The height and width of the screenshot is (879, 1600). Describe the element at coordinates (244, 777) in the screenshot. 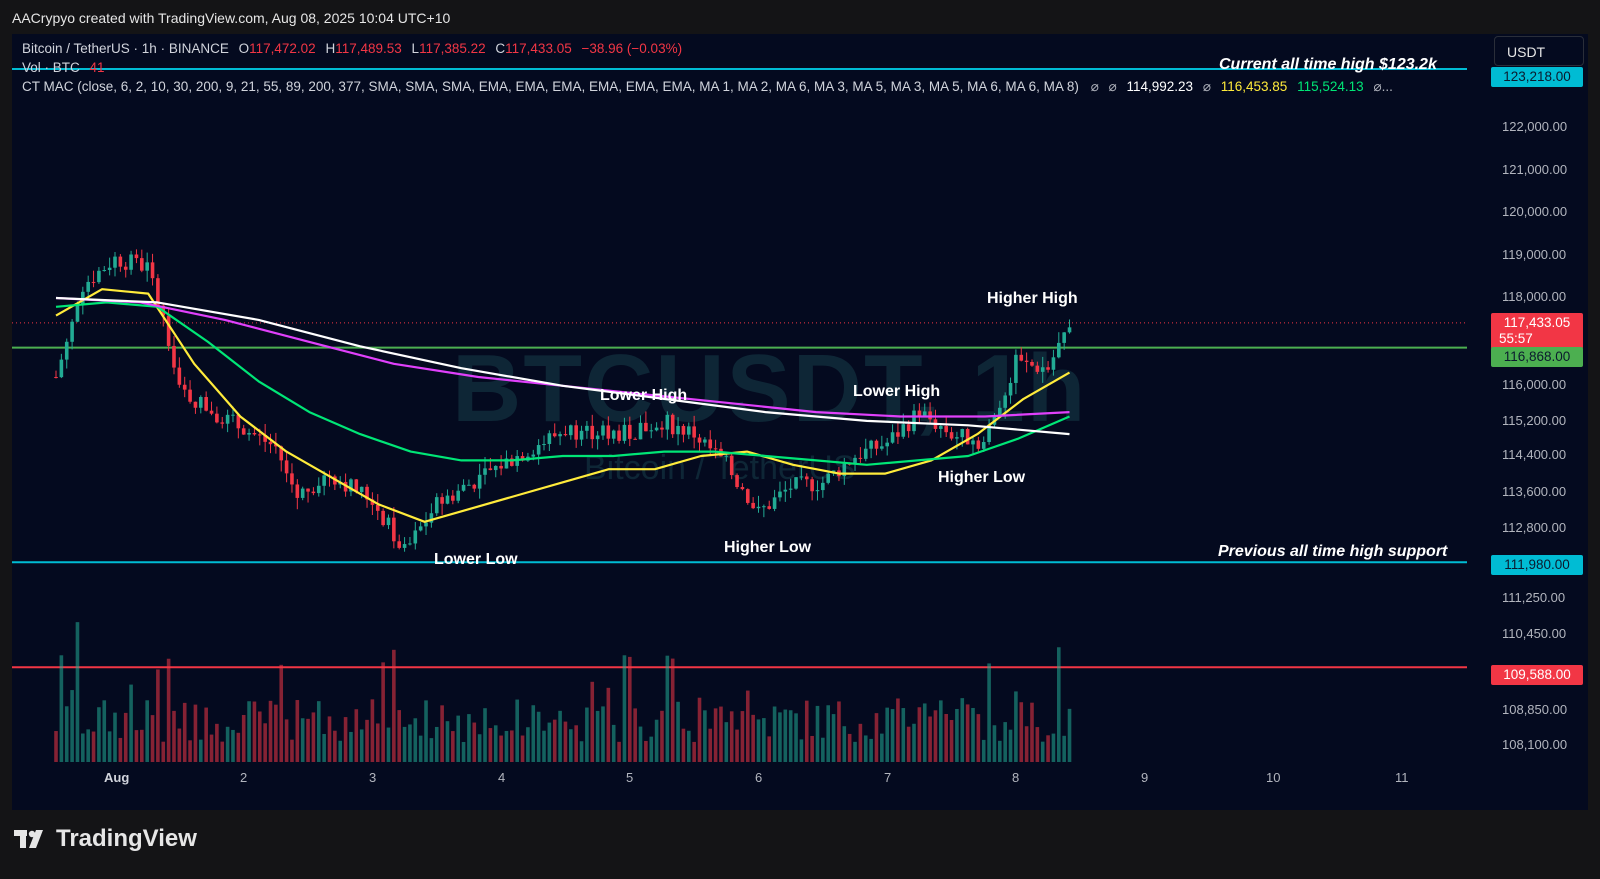

I see `x-axis-tick: 2` at that location.